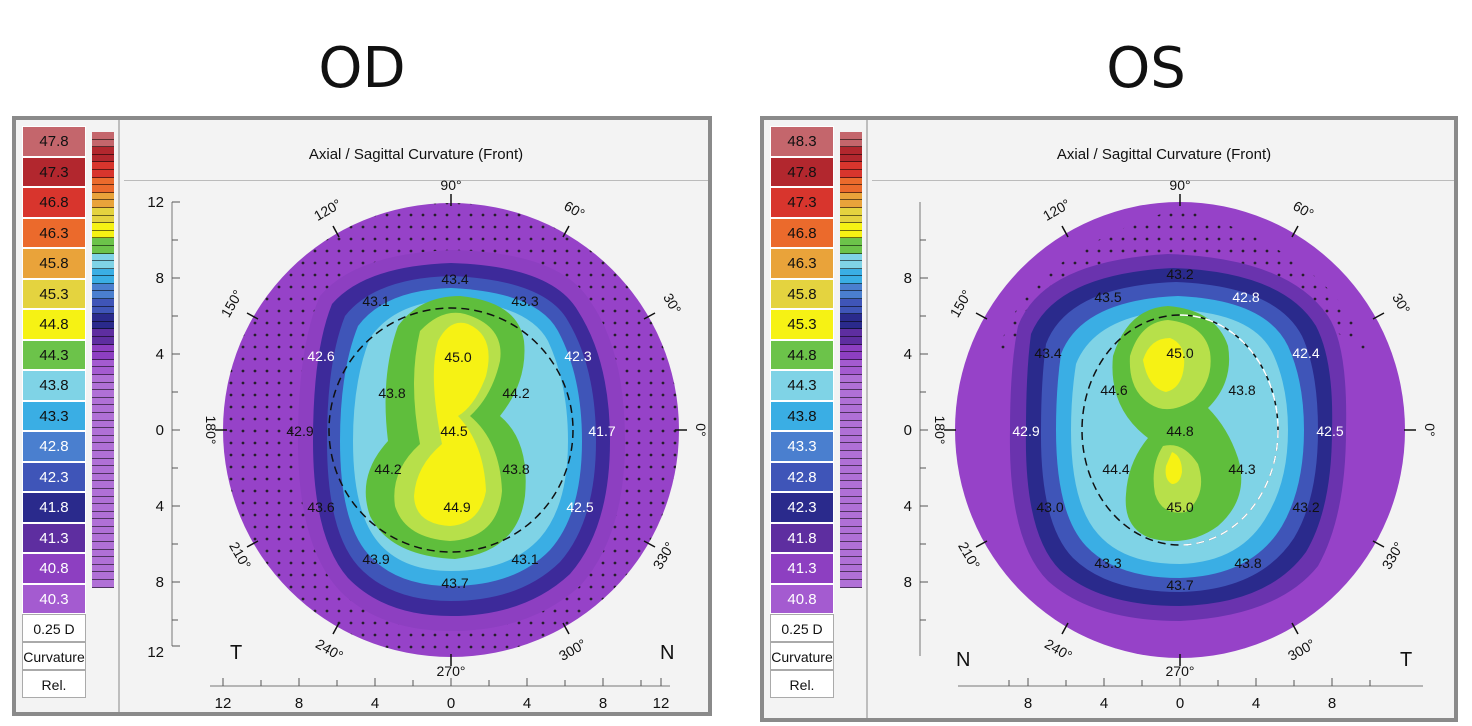  I want to click on map-type-label: Curvature, so click(54, 656).